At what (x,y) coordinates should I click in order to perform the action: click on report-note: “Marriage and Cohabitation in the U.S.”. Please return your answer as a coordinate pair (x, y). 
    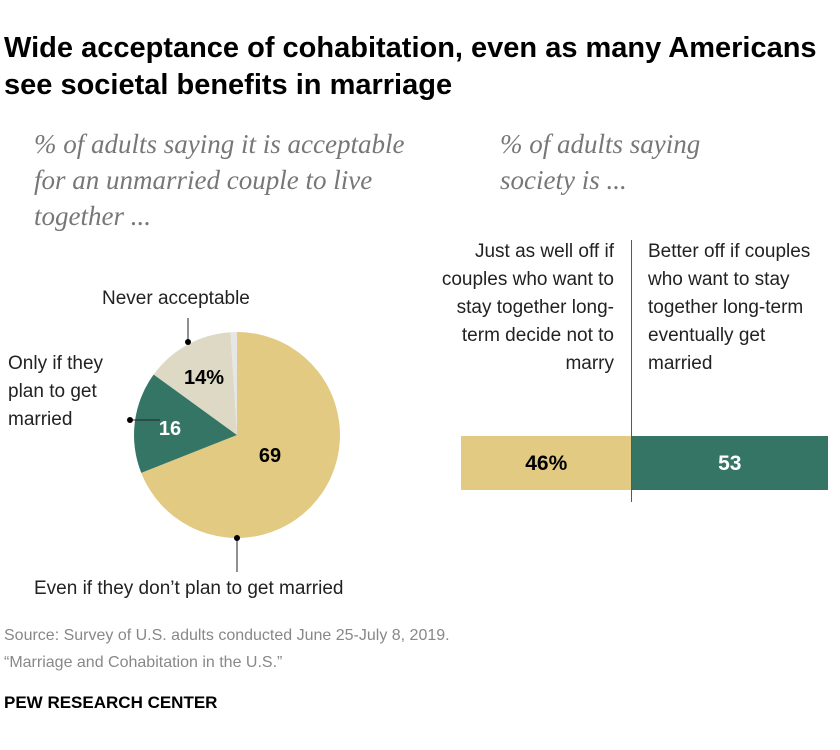
    Looking at the image, I should click on (143, 662).